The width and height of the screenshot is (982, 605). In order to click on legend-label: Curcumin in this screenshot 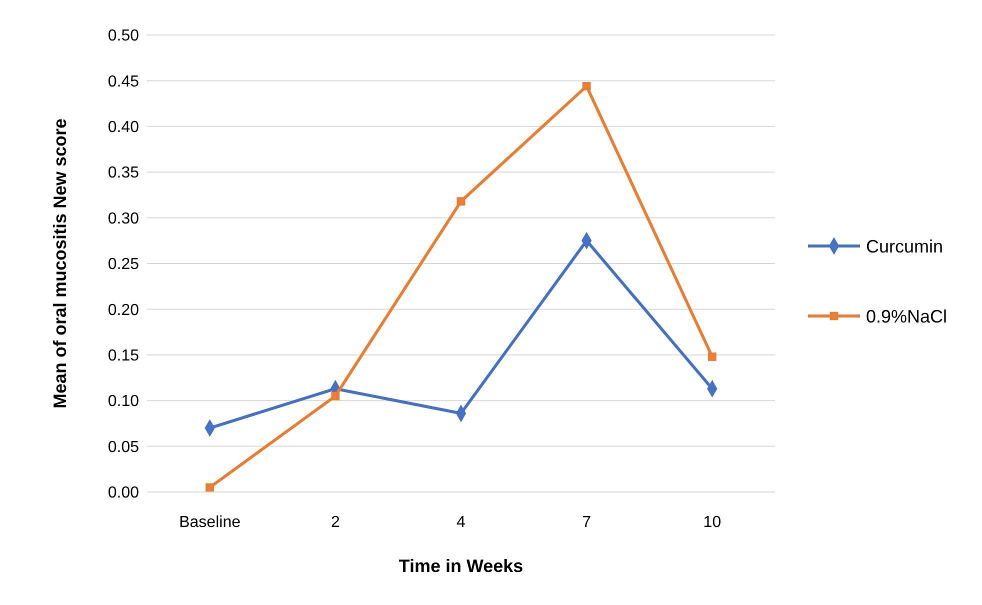, I will do `click(905, 246)`.